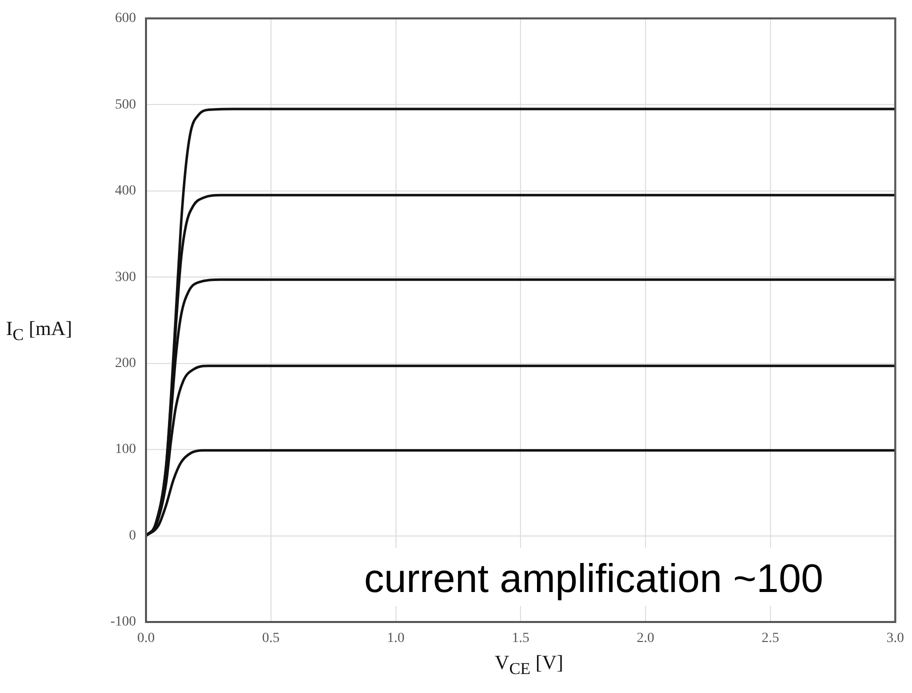 The height and width of the screenshot is (693, 912). What do you see at coordinates (895, 638) in the screenshot?
I see `x-tick-label: 3.0` at bounding box center [895, 638].